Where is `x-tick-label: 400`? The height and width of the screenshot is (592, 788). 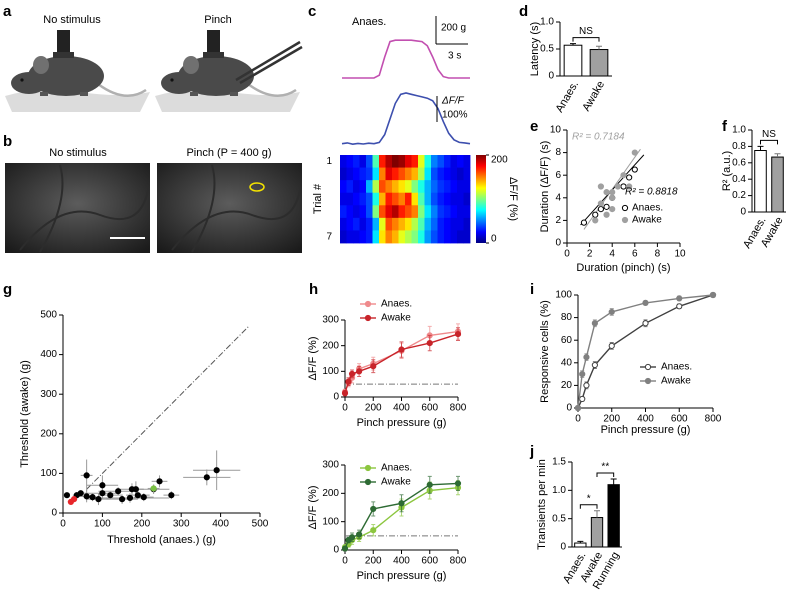 x-tick-label: 400 is located at coordinates (645, 419).